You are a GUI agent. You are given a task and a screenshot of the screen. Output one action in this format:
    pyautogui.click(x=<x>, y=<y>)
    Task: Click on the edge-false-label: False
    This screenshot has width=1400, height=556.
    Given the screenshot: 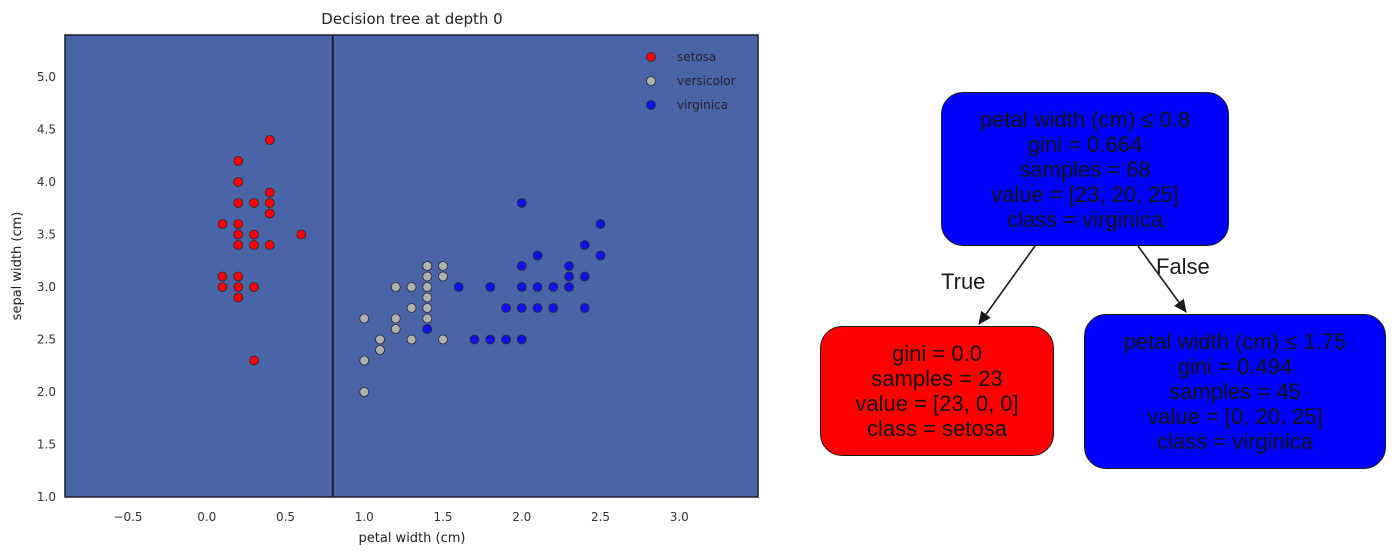 What is the action you would take?
    pyautogui.click(x=1183, y=266)
    